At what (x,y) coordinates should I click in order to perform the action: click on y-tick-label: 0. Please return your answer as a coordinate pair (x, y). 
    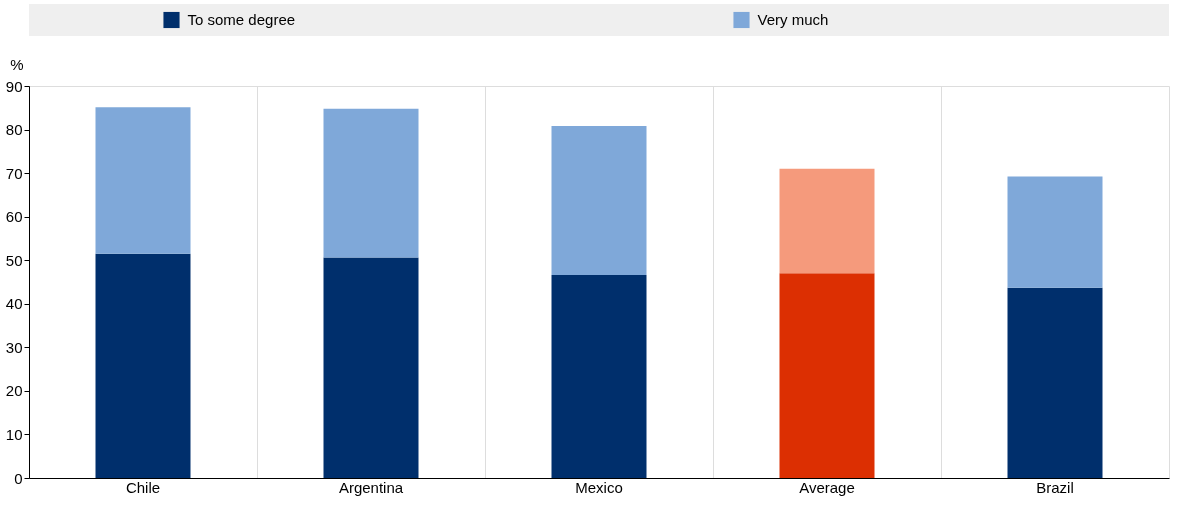
    Looking at the image, I should click on (18, 478).